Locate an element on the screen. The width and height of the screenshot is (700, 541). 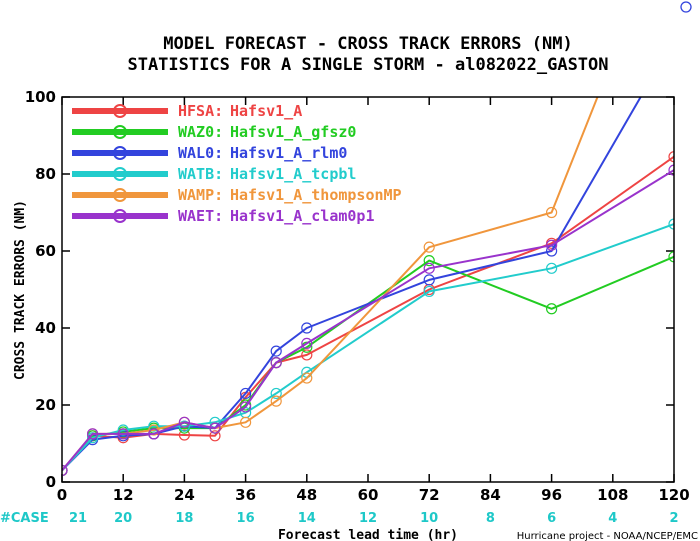
x-tick-label: 84 is located at coordinates (490, 495).